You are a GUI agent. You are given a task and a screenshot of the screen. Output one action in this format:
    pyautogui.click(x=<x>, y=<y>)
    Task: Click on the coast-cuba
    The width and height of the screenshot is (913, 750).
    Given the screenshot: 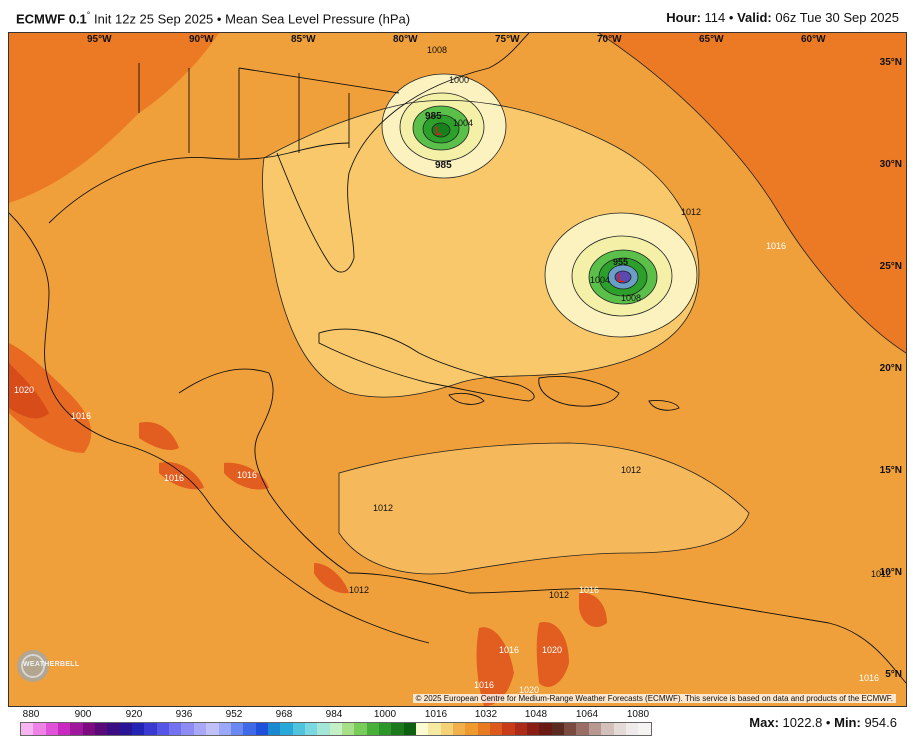 What is the action you would take?
    pyautogui.click(x=426, y=365)
    